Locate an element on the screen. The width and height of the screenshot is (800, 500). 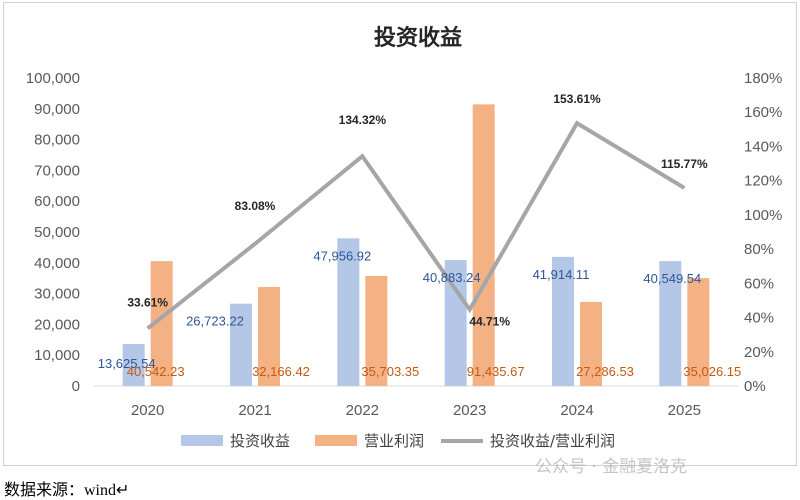
data-label-operating-profit: 35,703.35 is located at coordinates (390, 371).